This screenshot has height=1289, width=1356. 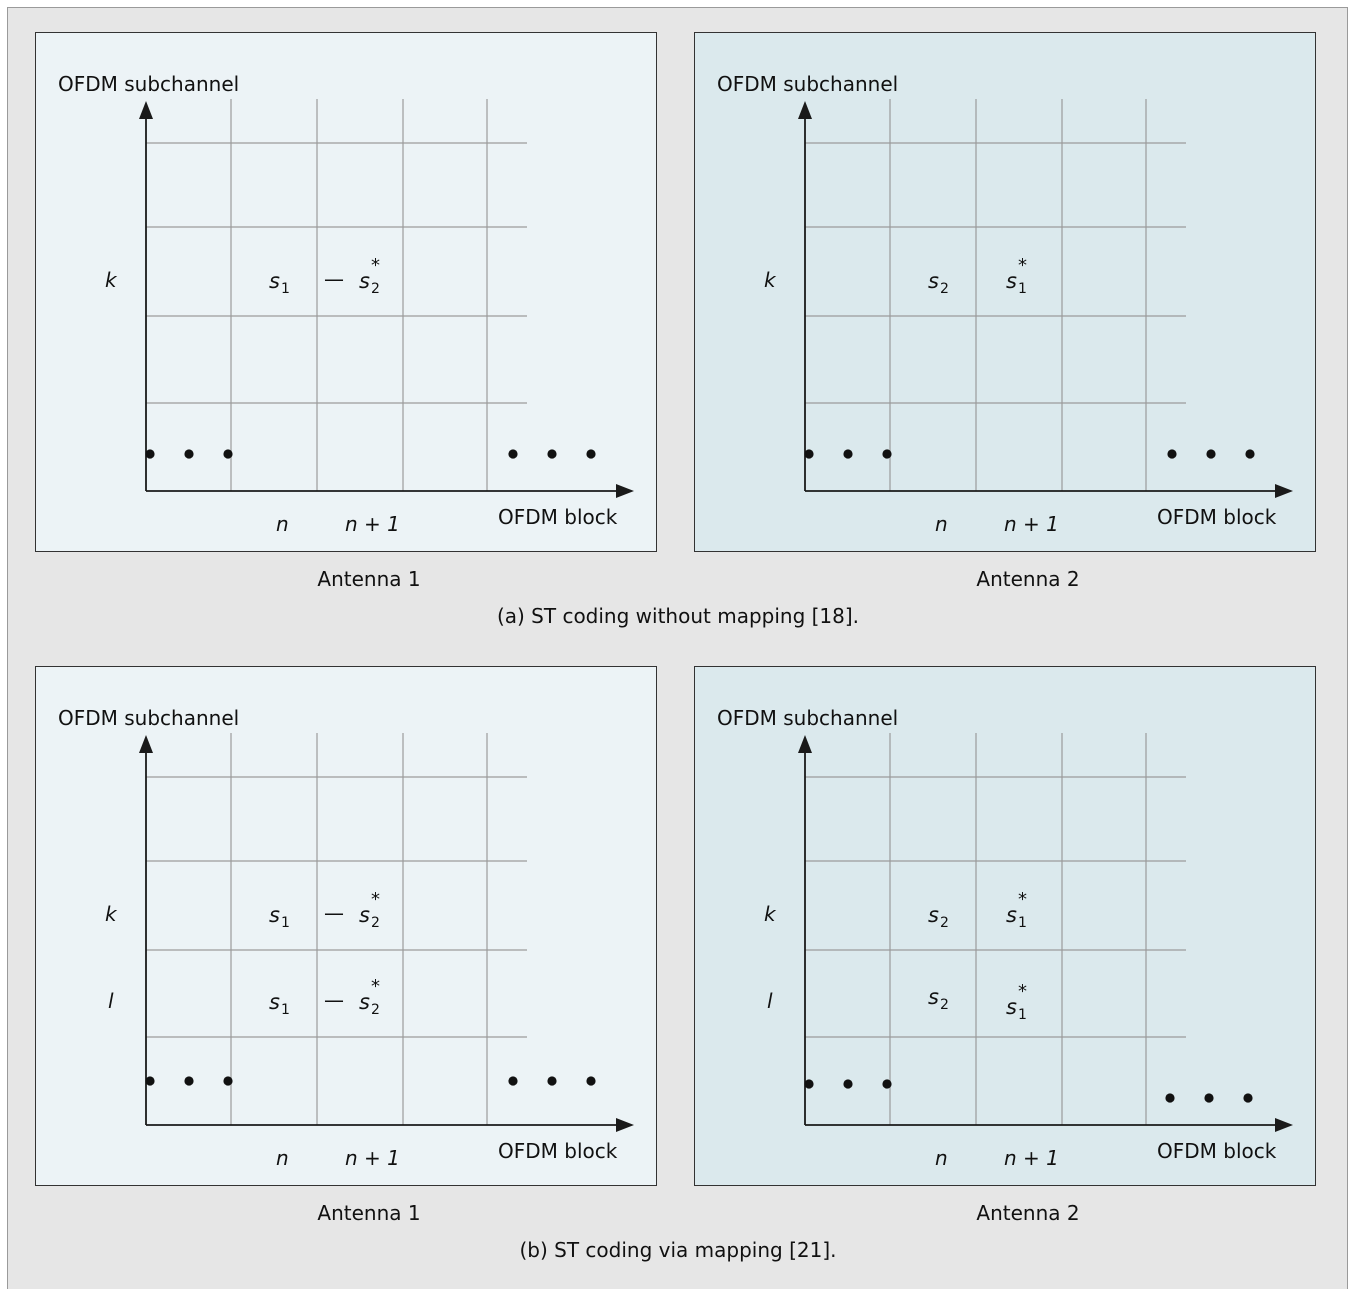 I want to click on figure-caption-b: (b) ST coding via mapping [21]., so click(x=678, y=1250).